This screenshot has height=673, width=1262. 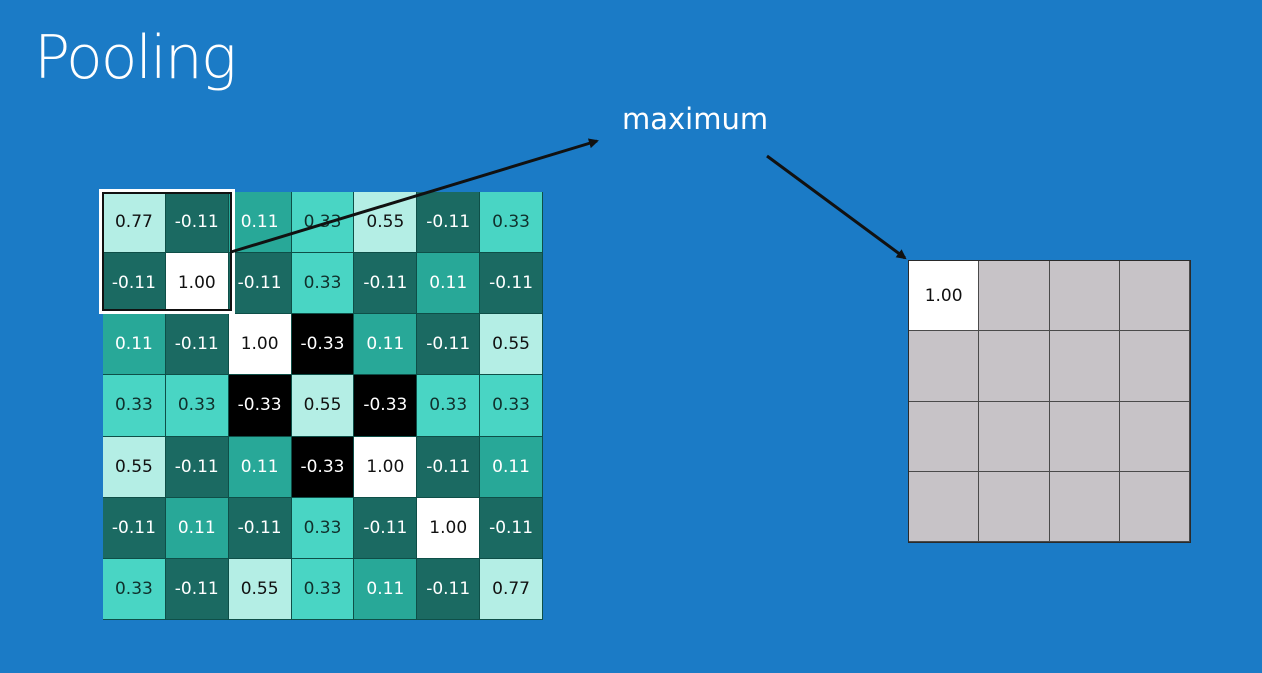 I want to click on operation-label: maximum, so click(x=695, y=119).